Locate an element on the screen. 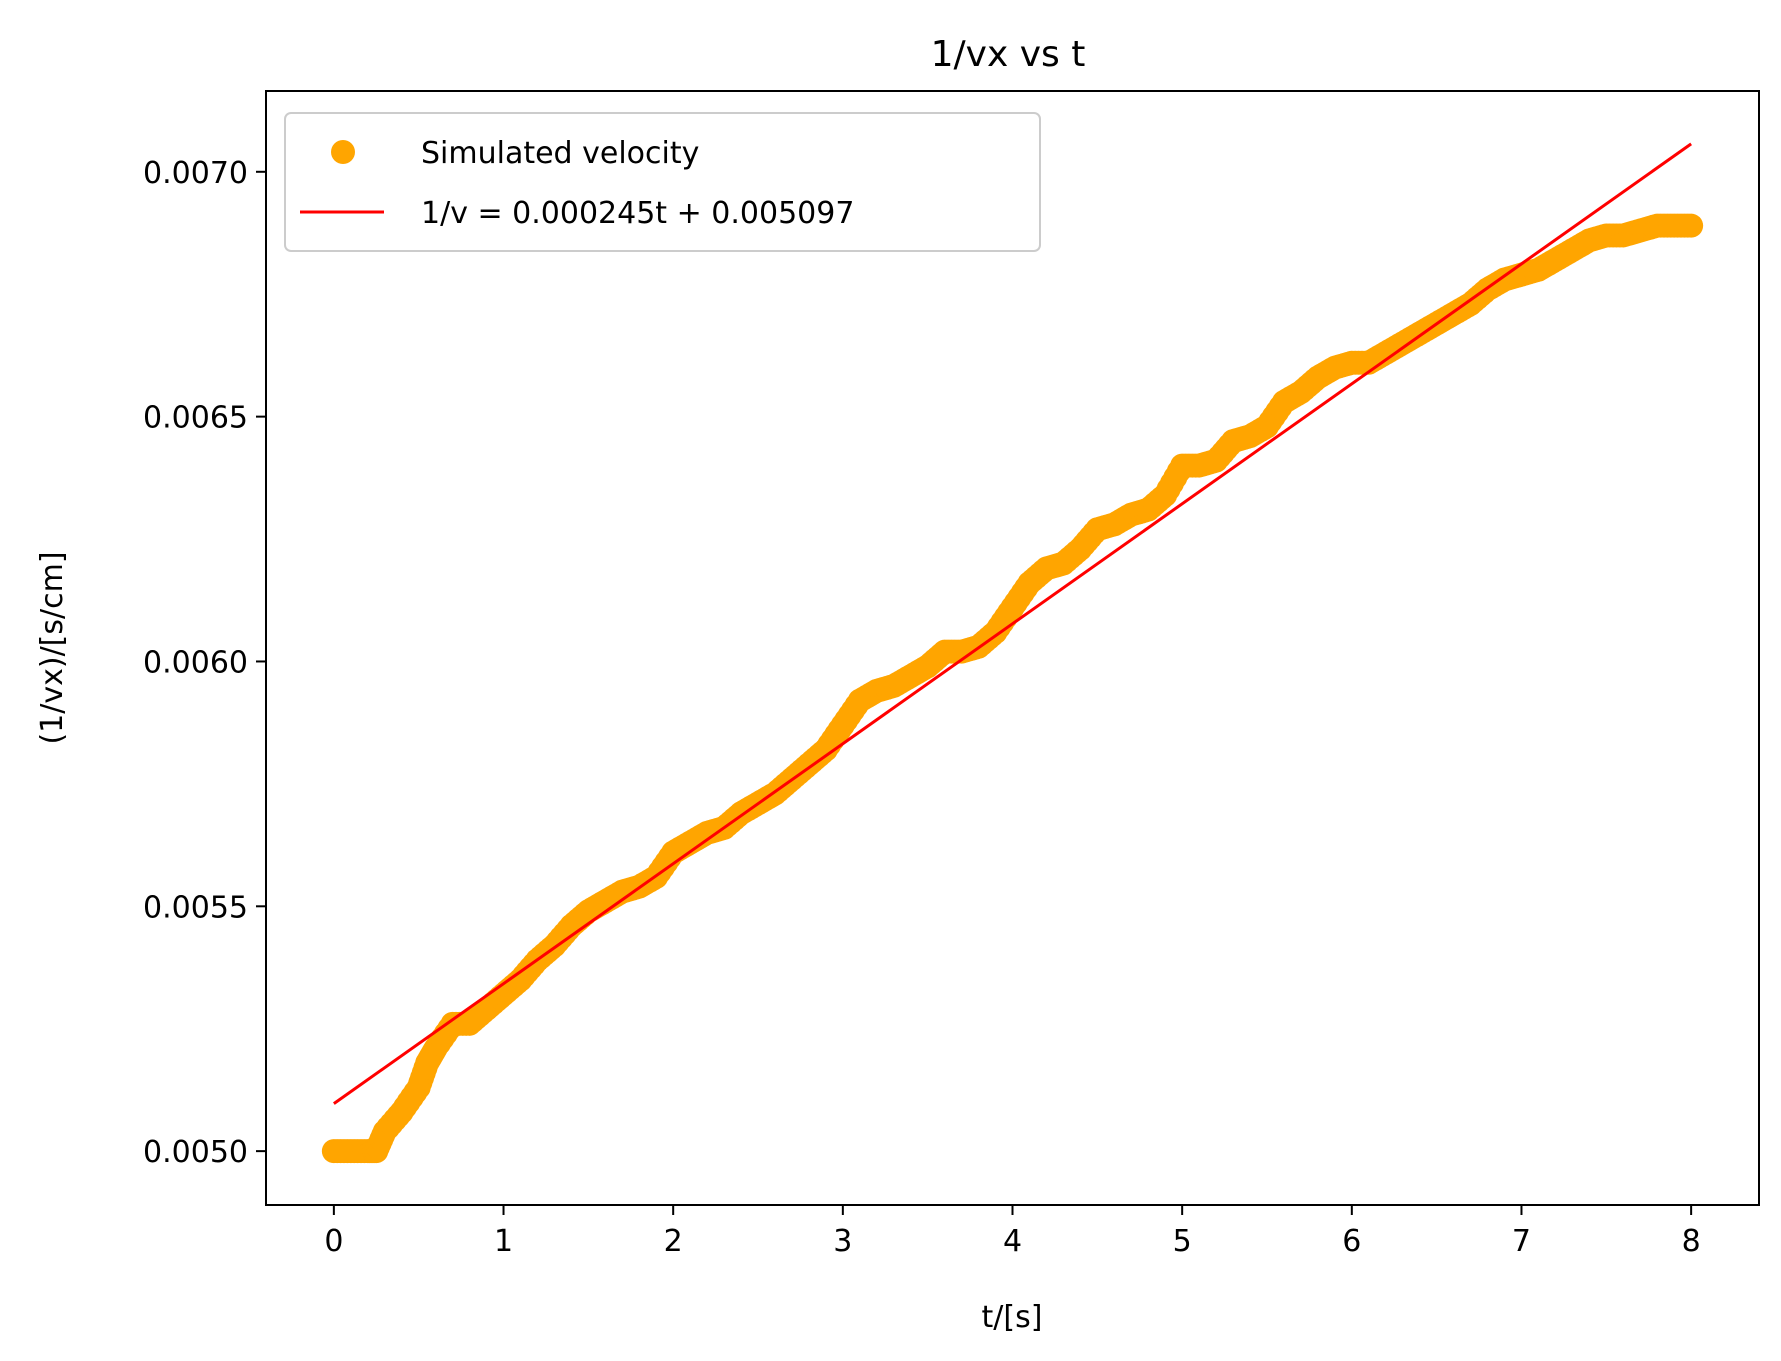 The image size is (1781, 1361). y-tick-label: 0.0070 is located at coordinates (195, 173).